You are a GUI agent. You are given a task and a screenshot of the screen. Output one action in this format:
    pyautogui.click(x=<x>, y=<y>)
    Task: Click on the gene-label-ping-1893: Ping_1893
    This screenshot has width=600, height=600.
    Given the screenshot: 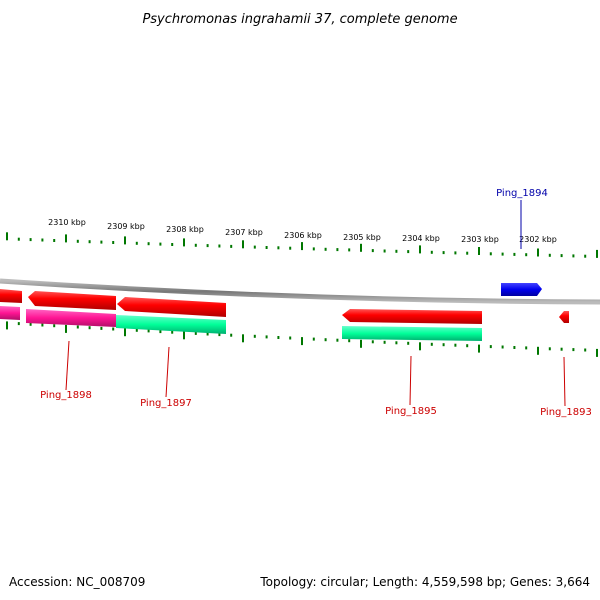 What is the action you would take?
    pyautogui.click(x=566, y=412)
    